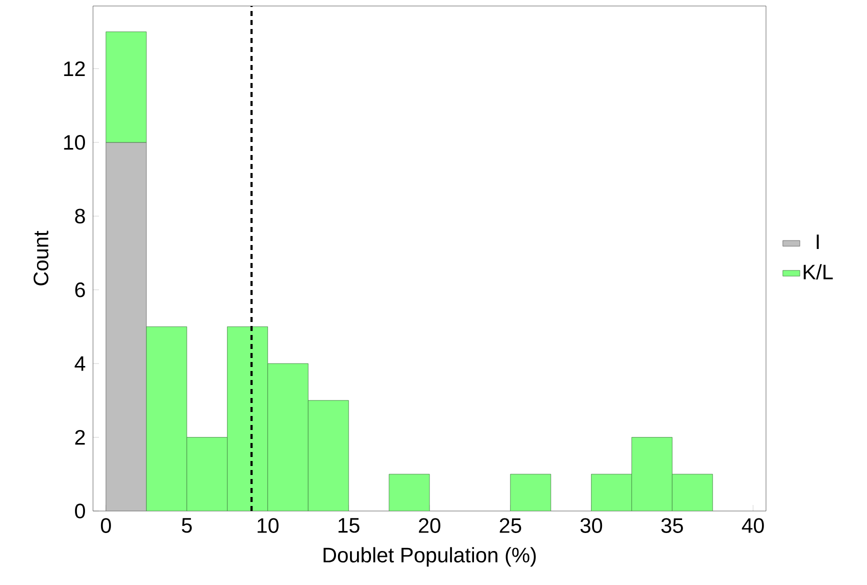 The width and height of the screenshot is (867, 585). I want to click on x-tick-label: 15, so click(349, 525).